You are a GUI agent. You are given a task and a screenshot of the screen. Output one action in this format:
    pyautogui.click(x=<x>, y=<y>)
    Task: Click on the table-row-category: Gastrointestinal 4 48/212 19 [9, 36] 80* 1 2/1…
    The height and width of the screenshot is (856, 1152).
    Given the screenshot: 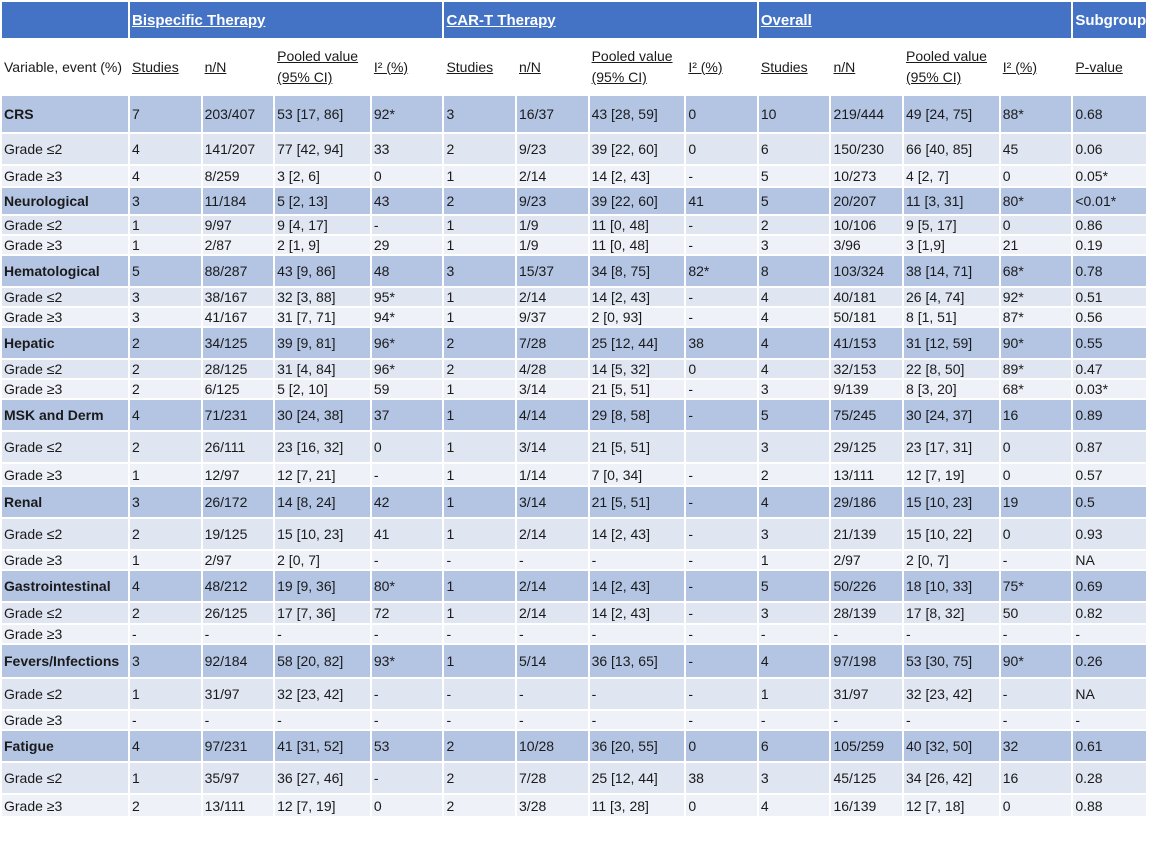 What is the action you would take?
    pyautogui.click(x=574, y=586)
    